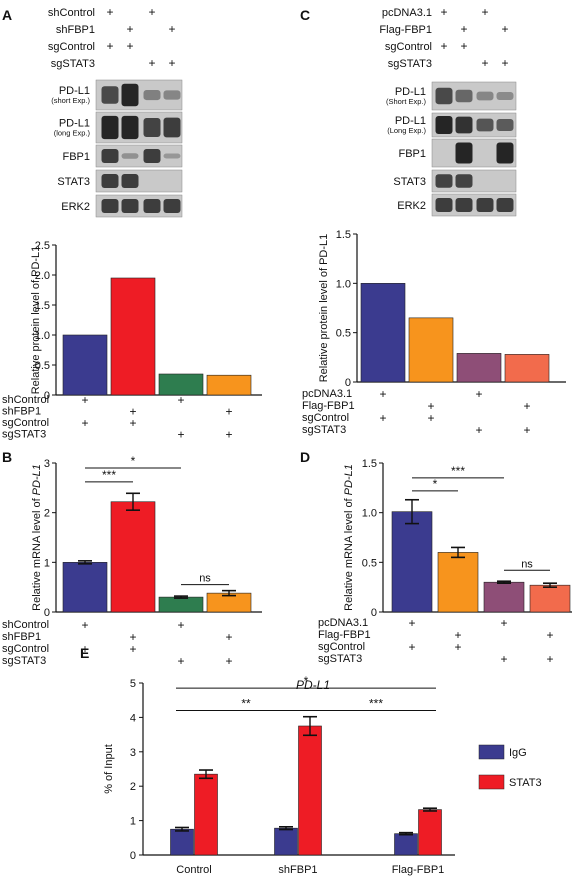 The width and height of the screenshot is (578, 880). I want to click on C-bar-table-label: sgSTAT3, so click(324, 430).